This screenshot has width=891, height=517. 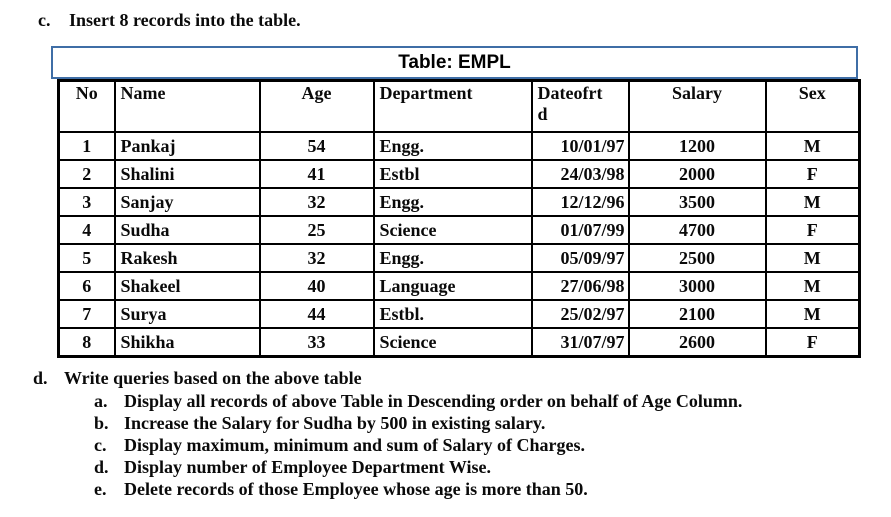 I want to click on cell-no: 7, so click(x=86, y=314).